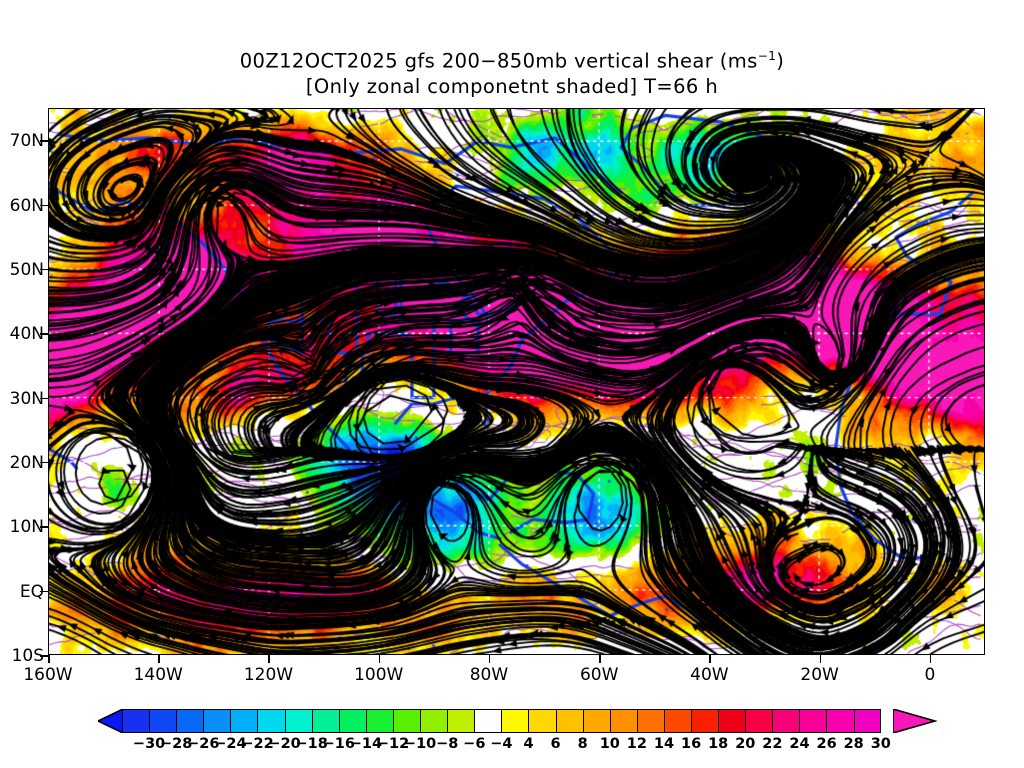 Image resolution: width=1024 pixels, height=768 pixels. What do you see at coordinates (718, 744) in the screenshot?
I see `colorbar-tick-label: 18` at bounding box center [718, 744].